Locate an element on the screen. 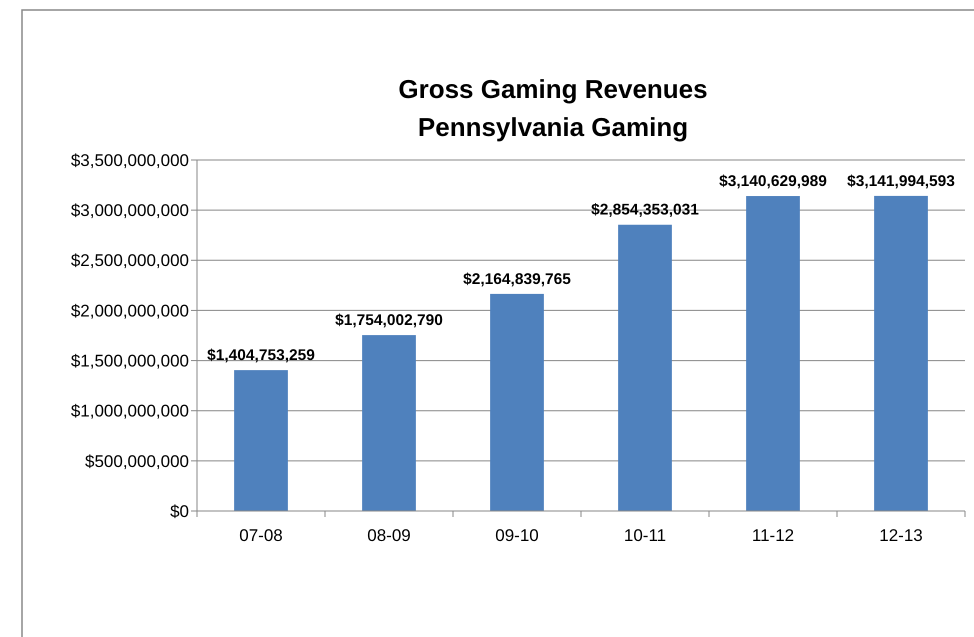 The width and height of the screenshot is (974, 637). data-label: $3,140,629,989 is located at coordinates (773, 181).